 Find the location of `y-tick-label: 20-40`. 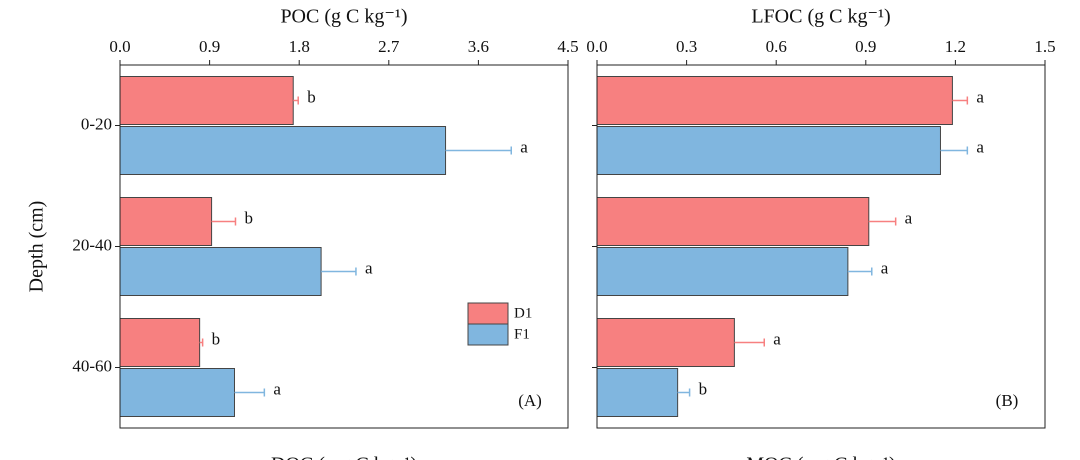

y-tick-label: 20-40 is located at coordinates (92, 244).